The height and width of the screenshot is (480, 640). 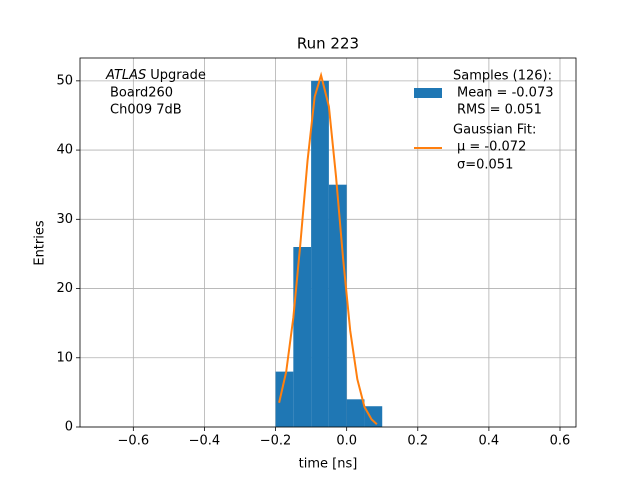 What do you see at coordinates (146, 110) in the screenshot?
I see `annotation: Ch009 7dB` at bounding box center [146, 110].